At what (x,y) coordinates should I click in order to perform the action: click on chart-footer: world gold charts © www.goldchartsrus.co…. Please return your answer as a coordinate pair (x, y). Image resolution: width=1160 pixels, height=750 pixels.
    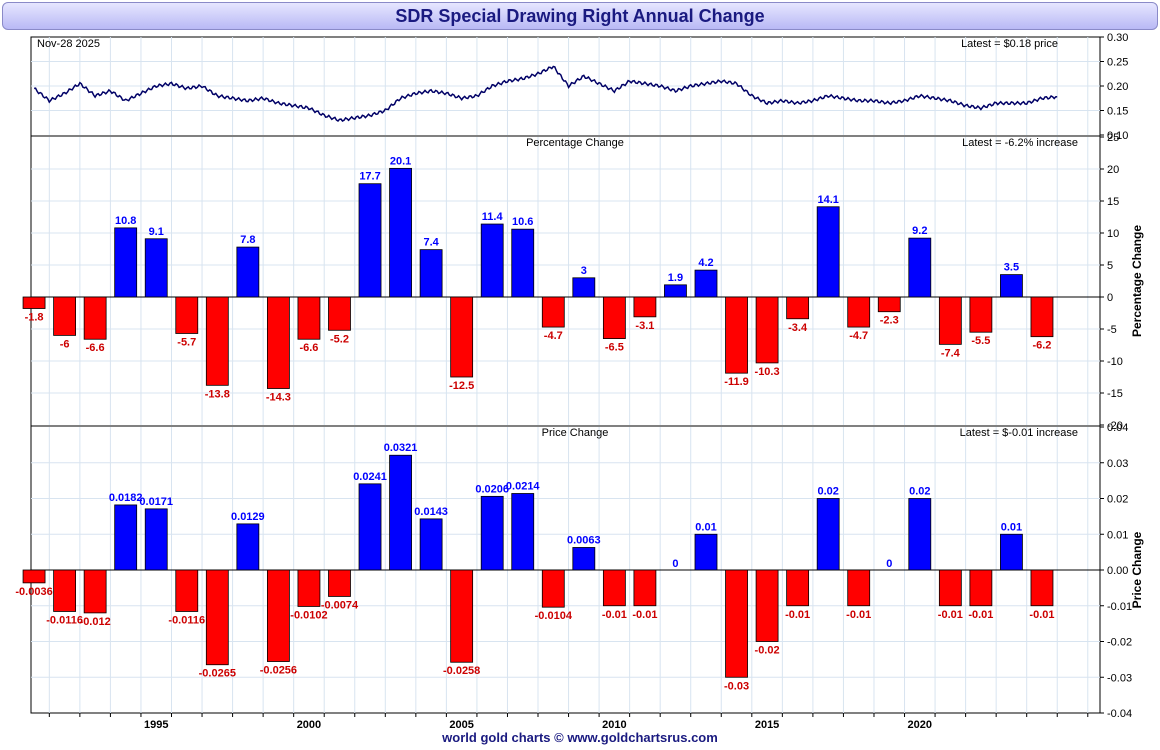
    Looking at the image, I should click on (580, 737).